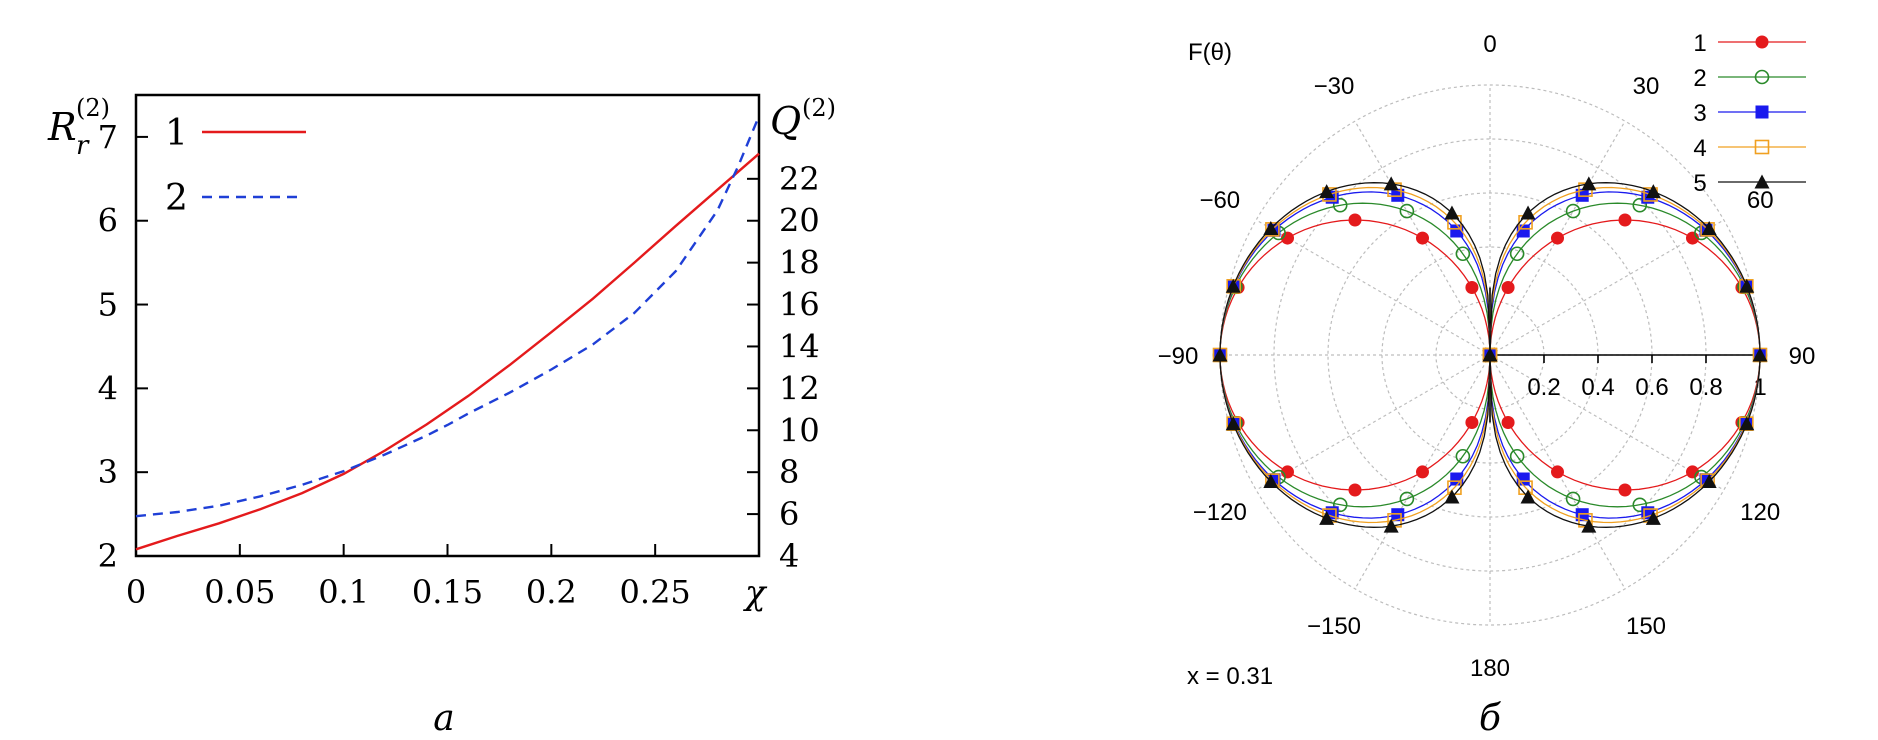 The height and width of the screenshot is (740, 1878). What do you see at coordinates (789, 514) in the screenshot?
I see `y-right-tick-label: 6` at bounding box center [789, 514].